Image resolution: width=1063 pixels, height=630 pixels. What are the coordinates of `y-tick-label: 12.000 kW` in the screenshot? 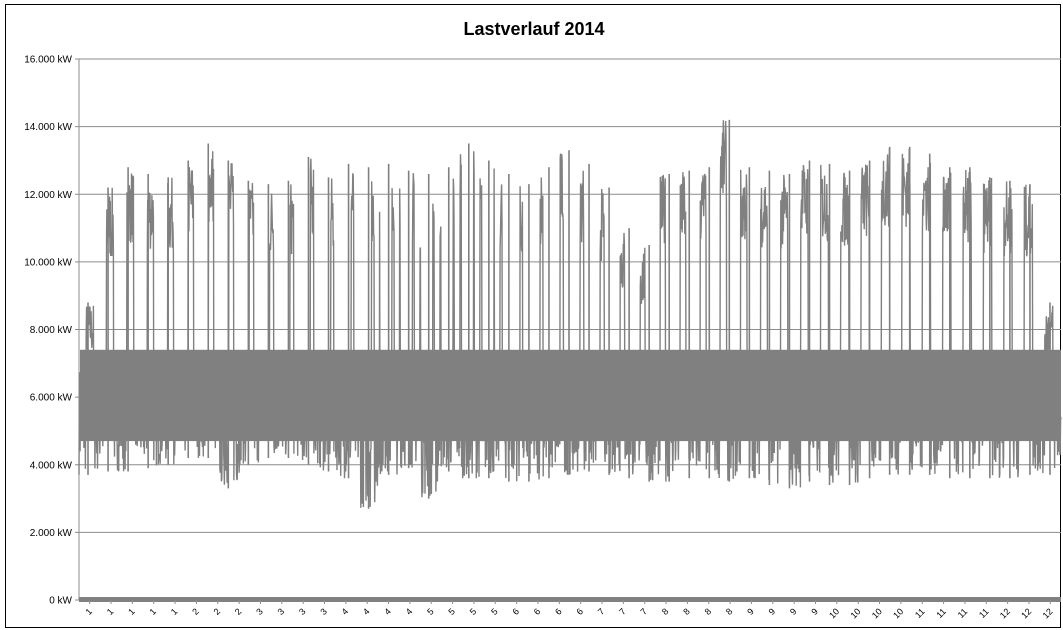 It's located at (48, 195).